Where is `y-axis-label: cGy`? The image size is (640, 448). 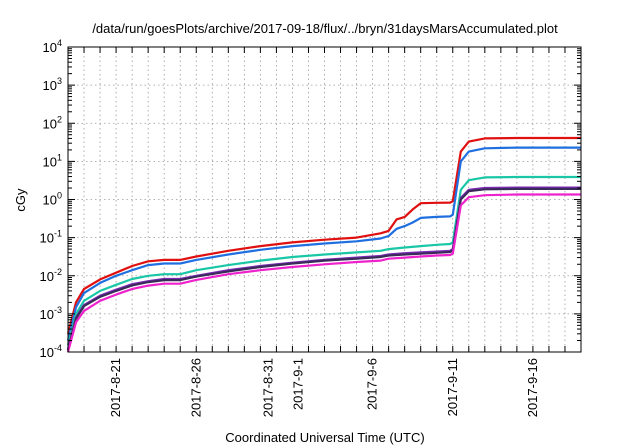 y-axis-label: cGy is located at coordinates (20, 200).